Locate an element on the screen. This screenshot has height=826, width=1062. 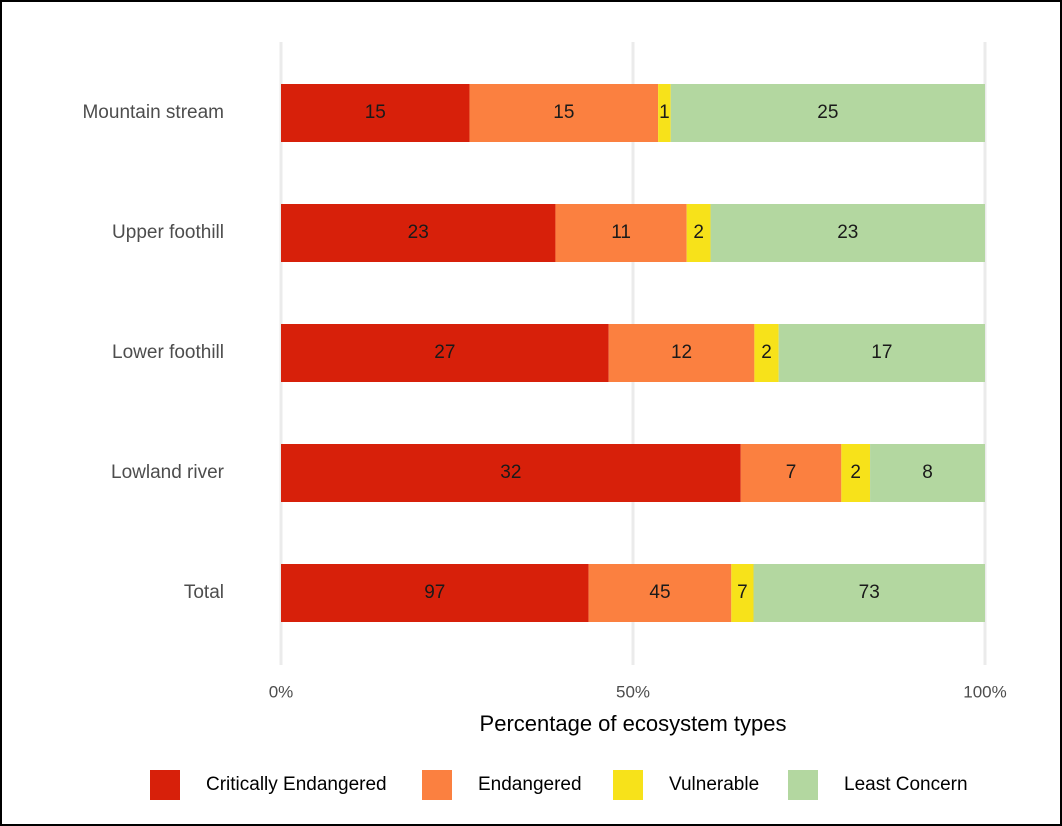
data-label: 27 is located at coordinates (444, 352).